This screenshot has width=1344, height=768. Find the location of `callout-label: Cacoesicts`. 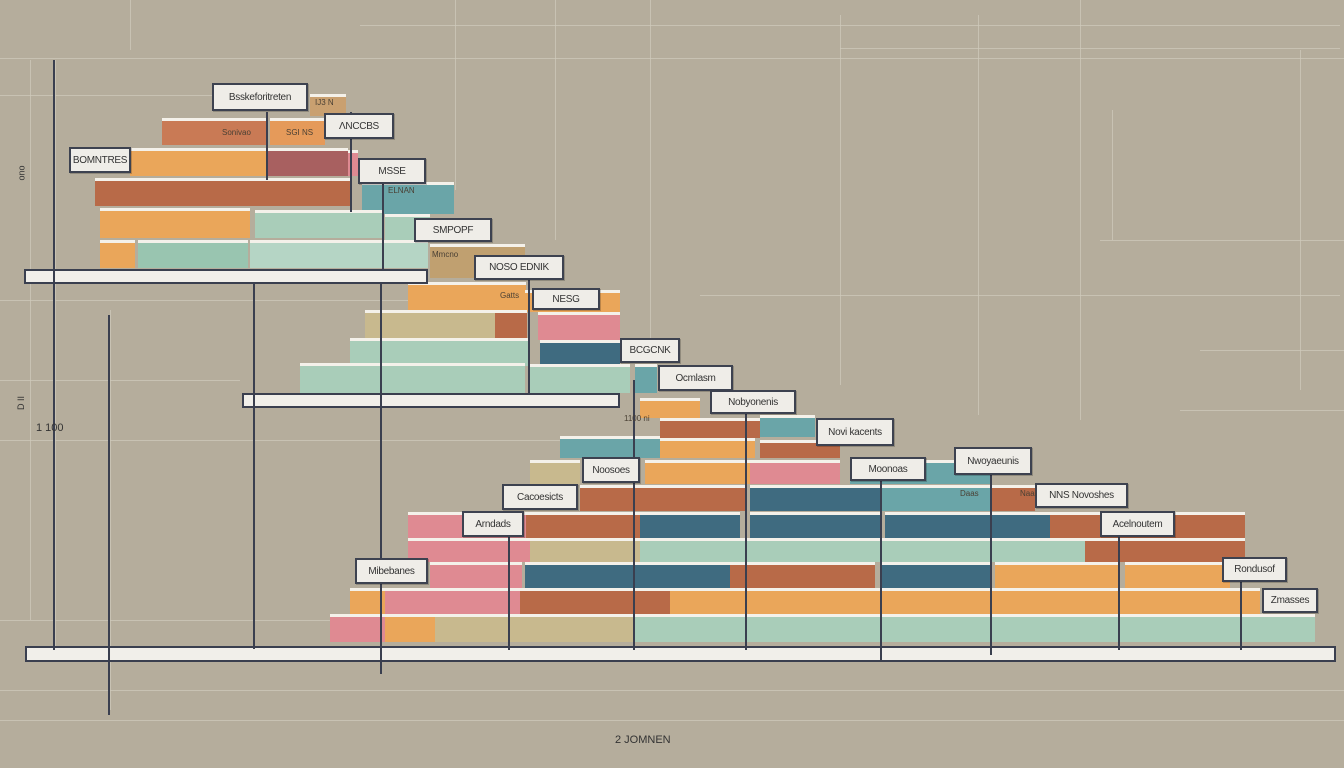

callout-label: Cacoesicts is located at coordinates (540, 497).